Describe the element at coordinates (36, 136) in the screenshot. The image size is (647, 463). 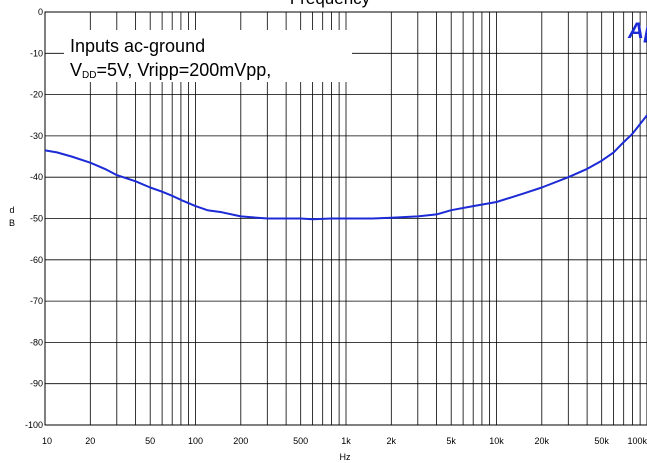
I see `y-tick-label: -30` at that location.